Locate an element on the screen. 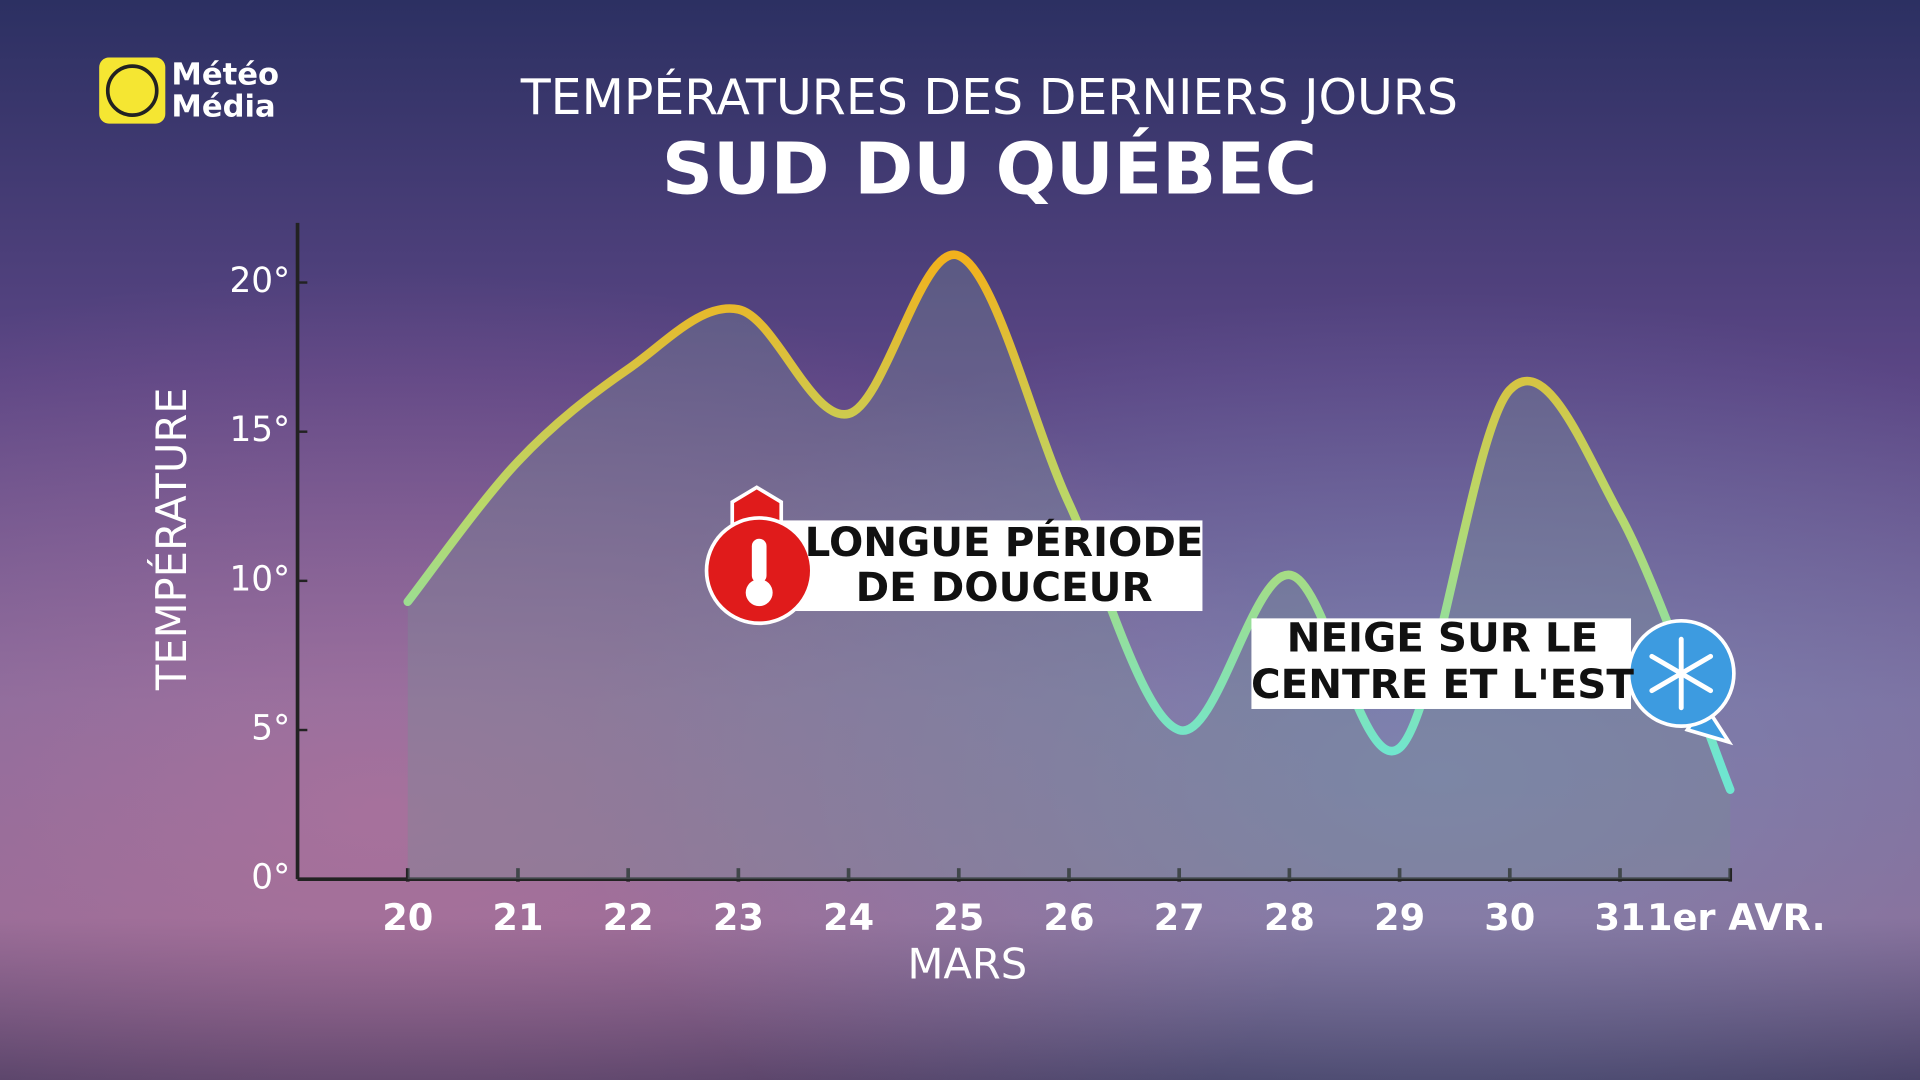  annotation-text: NEIGE SUR LE CENTRE ET L'EST is located at coordinates (1442, 660).